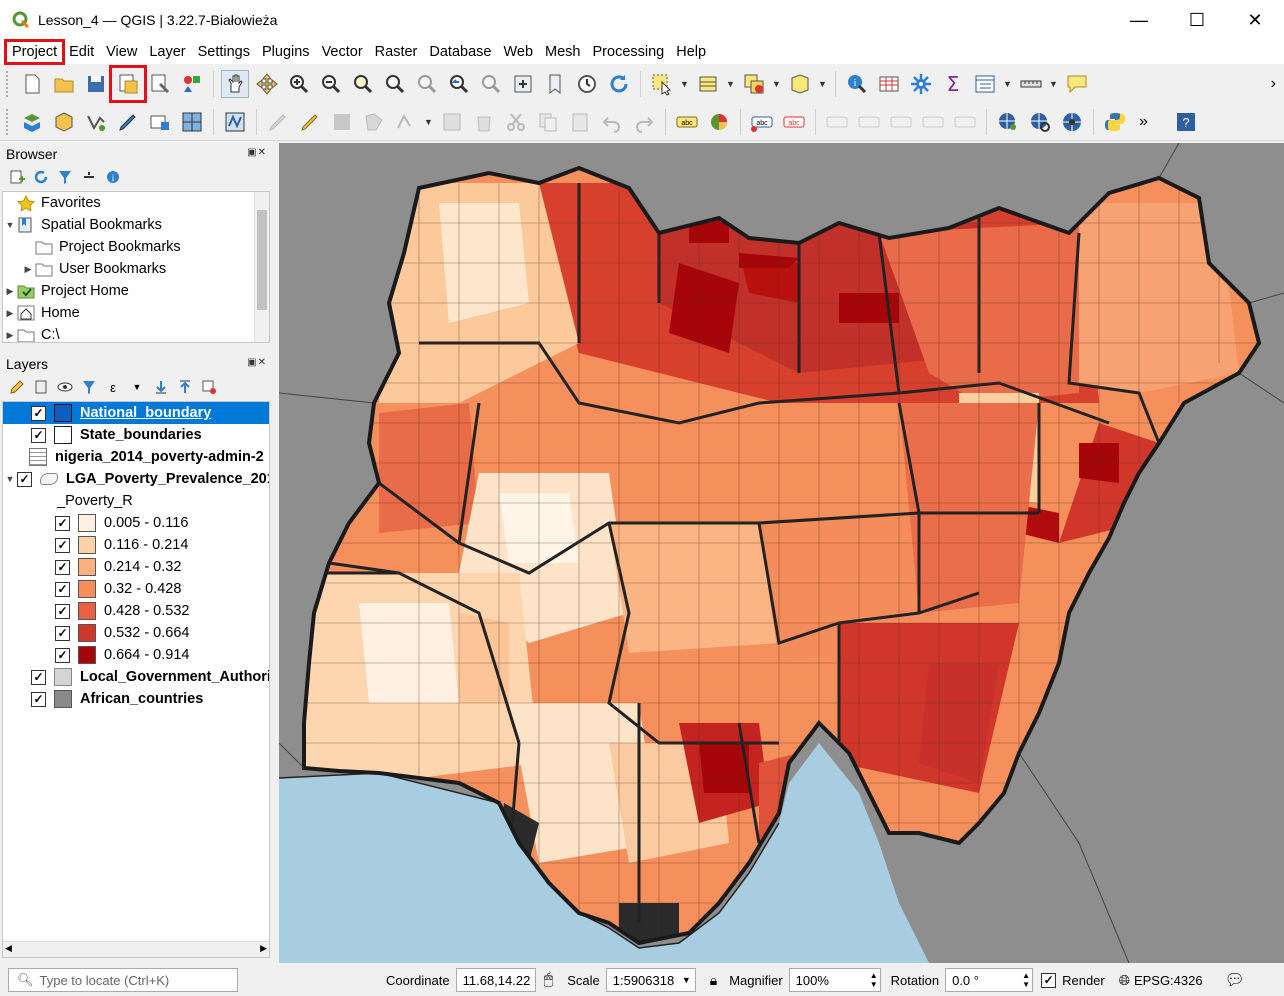  Describe the element at coordinates (136, 611) in the screenshot. I see `legend-class-5: ✓ 0.428 - 0.532` at that location.